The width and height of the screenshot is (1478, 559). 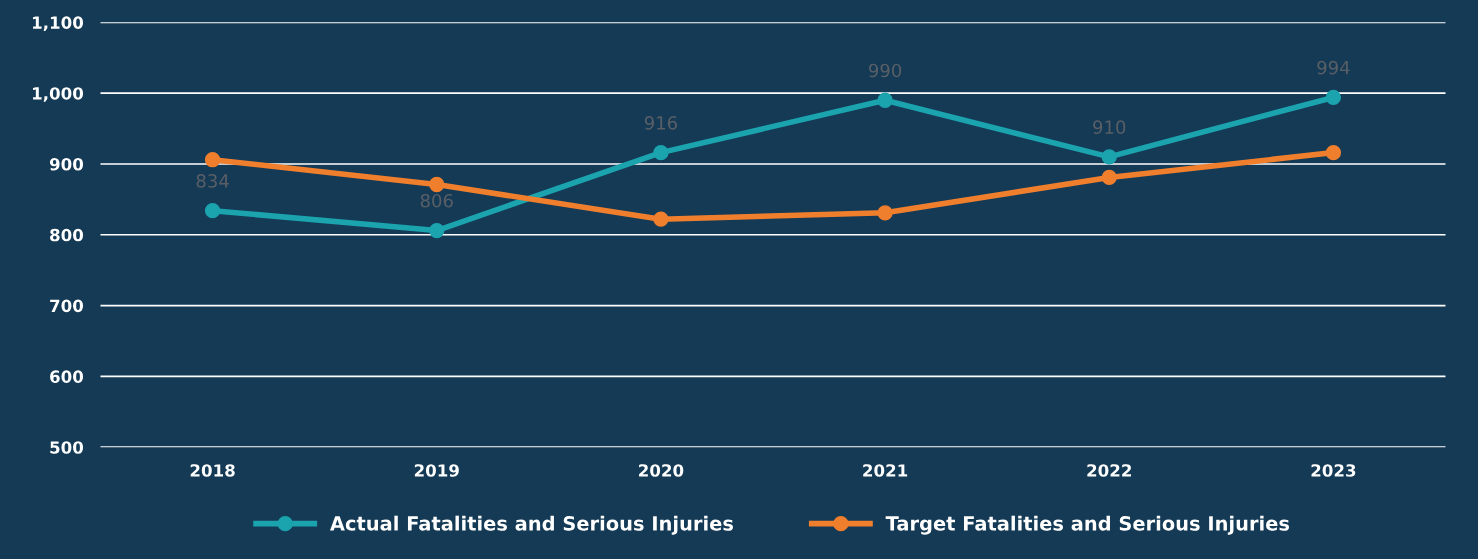 What do you see at coordinates (212, 470) in the screenshot?
I see `x-tick-label: 2018` at bounding box center [212, 470].